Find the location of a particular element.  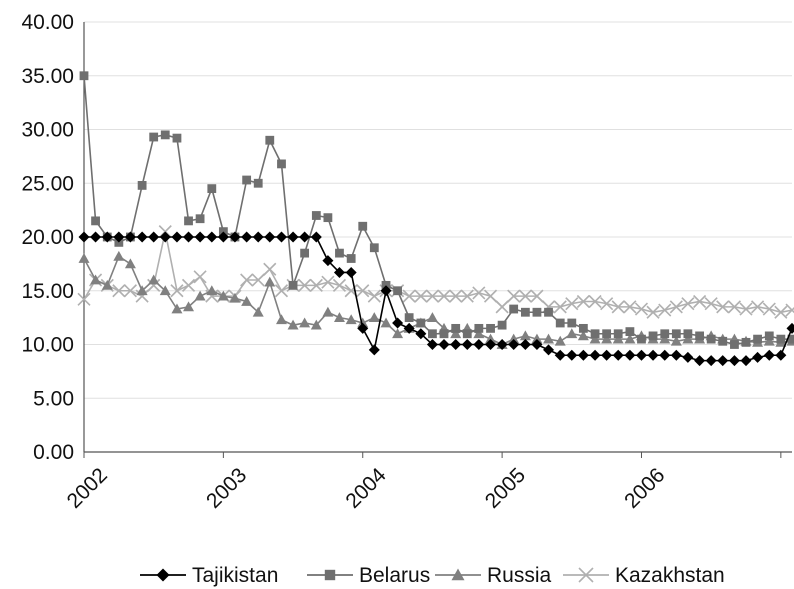

legend-item-russia: Russia is located at coordinates (493, 575).